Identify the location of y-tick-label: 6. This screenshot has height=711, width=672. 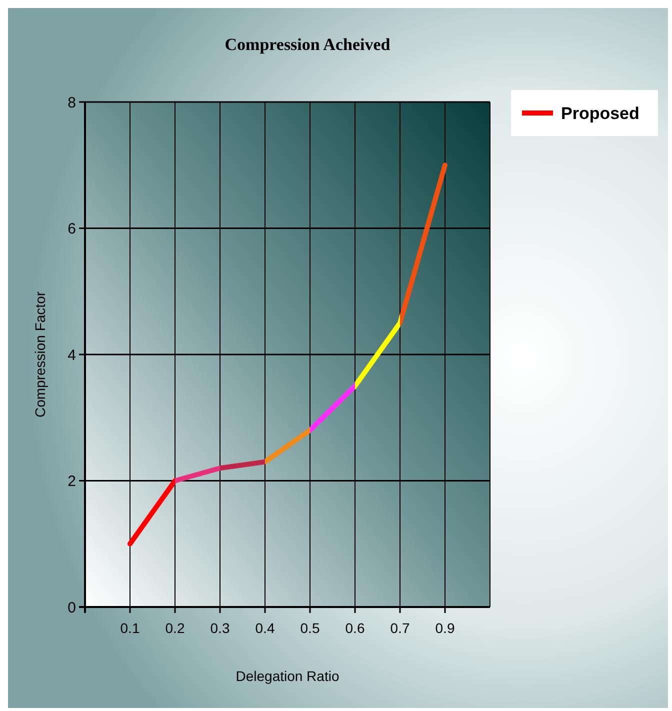
(72, 229).